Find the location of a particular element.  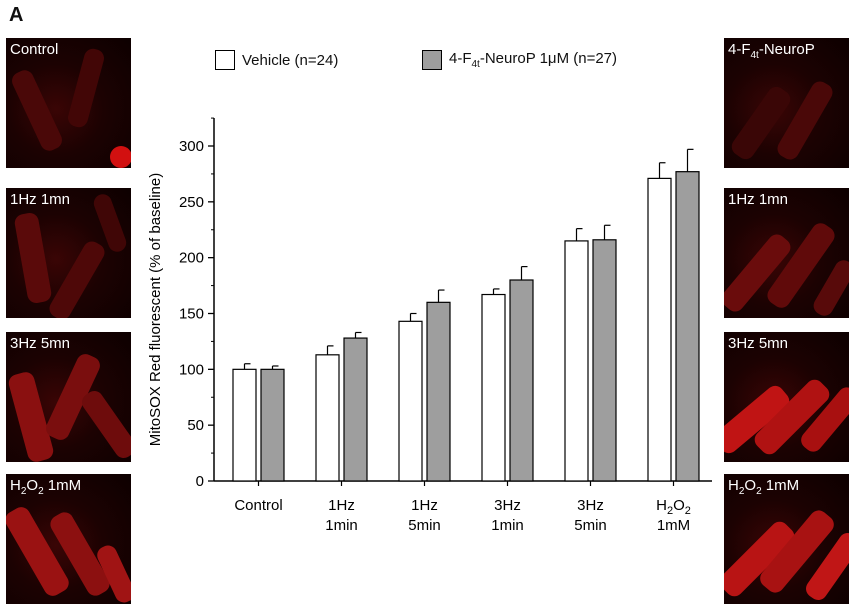

y-tick-label: 200 is located at coordinates (191, 258).